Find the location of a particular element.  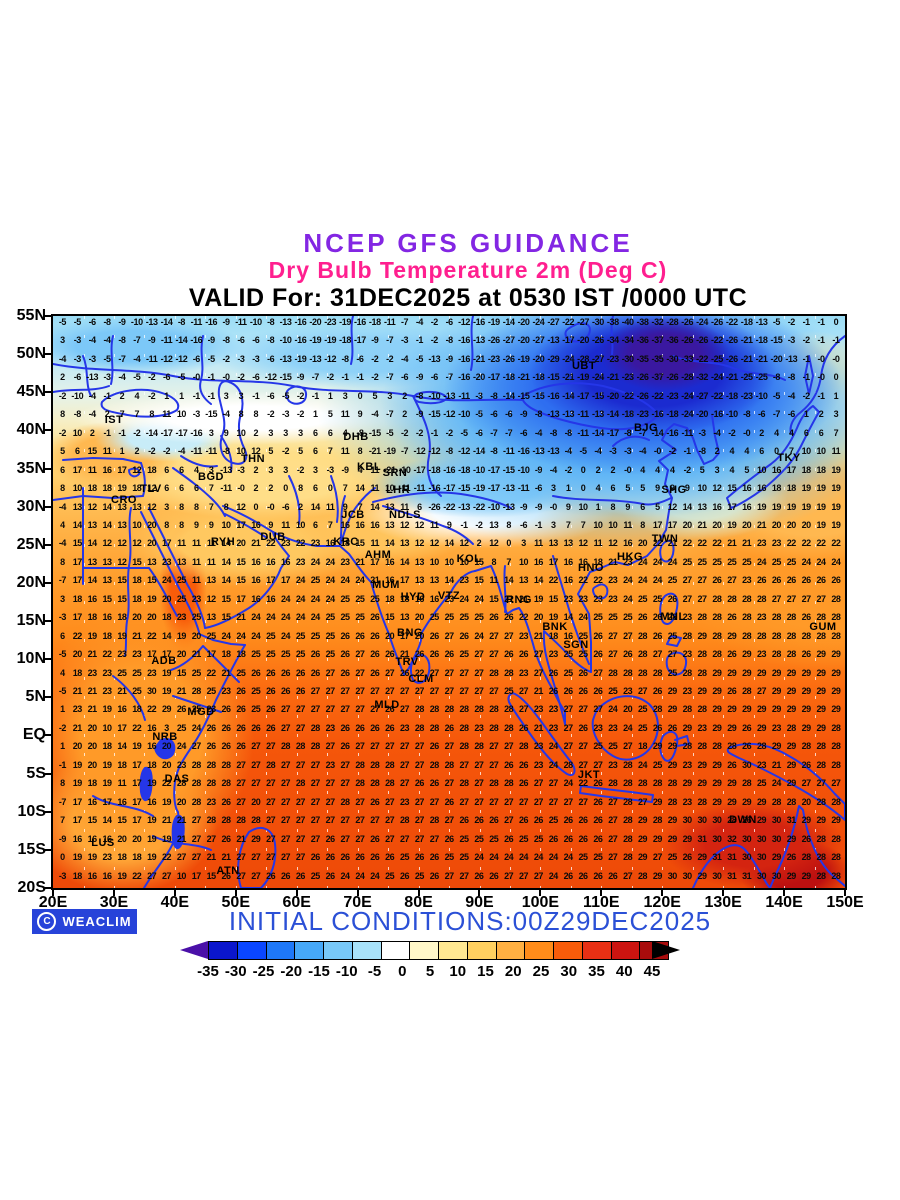

lon-label-80e: 80E is located at coordinates (418, 902).